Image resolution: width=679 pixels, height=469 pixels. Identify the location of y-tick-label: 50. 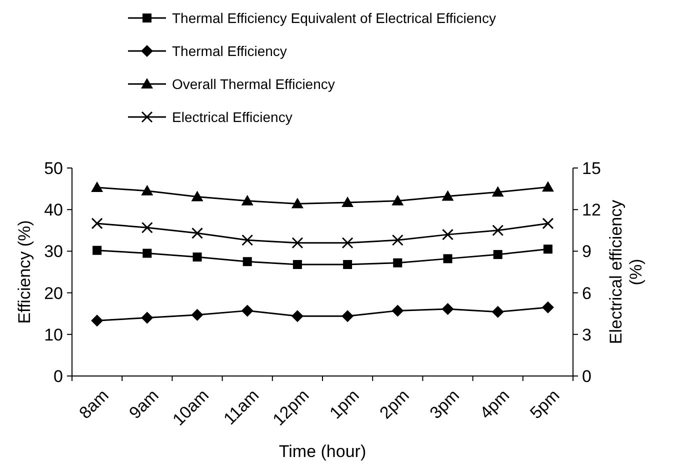
(53, 168).